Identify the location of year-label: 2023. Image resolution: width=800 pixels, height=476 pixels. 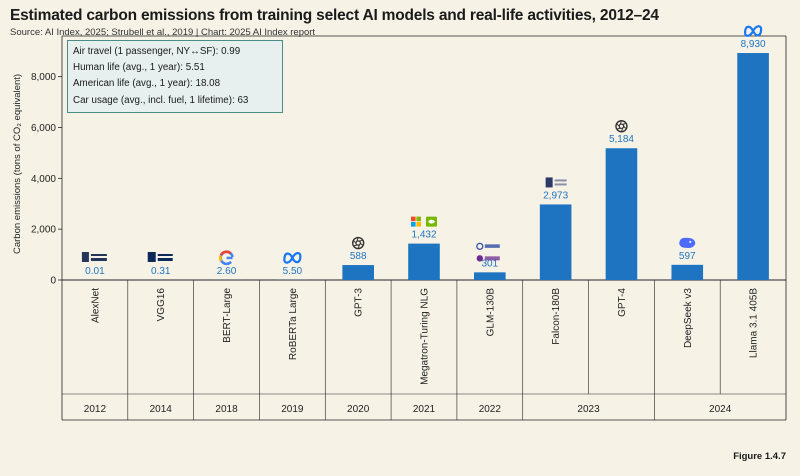
(588, 409).